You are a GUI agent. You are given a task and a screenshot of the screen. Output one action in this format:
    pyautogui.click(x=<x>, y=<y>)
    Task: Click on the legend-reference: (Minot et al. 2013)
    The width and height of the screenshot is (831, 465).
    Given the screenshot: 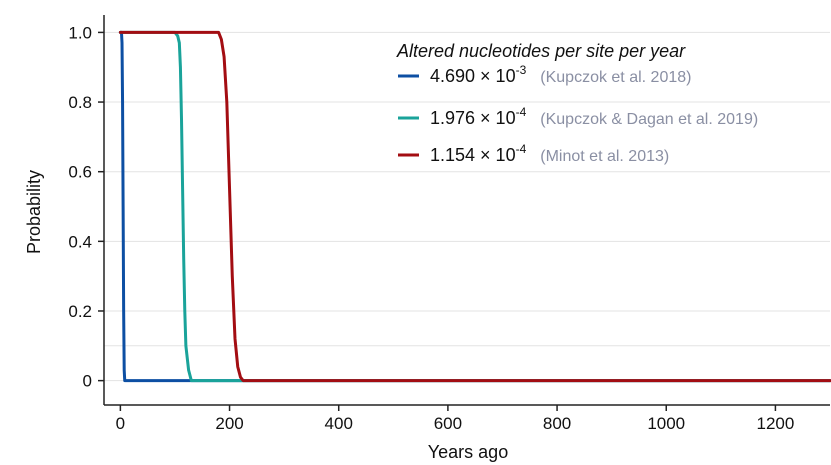 What is the action you would take?
    pyautogui.click(x=604, y=156)
    